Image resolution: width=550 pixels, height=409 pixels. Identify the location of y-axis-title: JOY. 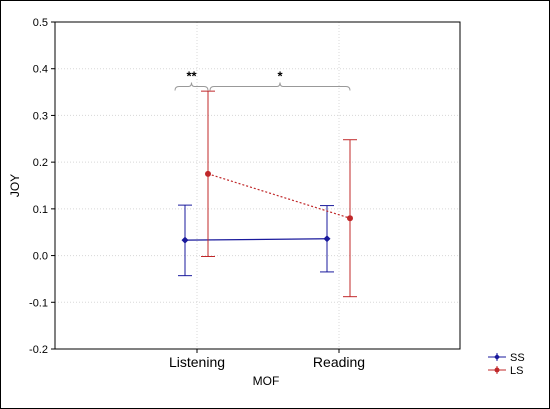
(15, 185).